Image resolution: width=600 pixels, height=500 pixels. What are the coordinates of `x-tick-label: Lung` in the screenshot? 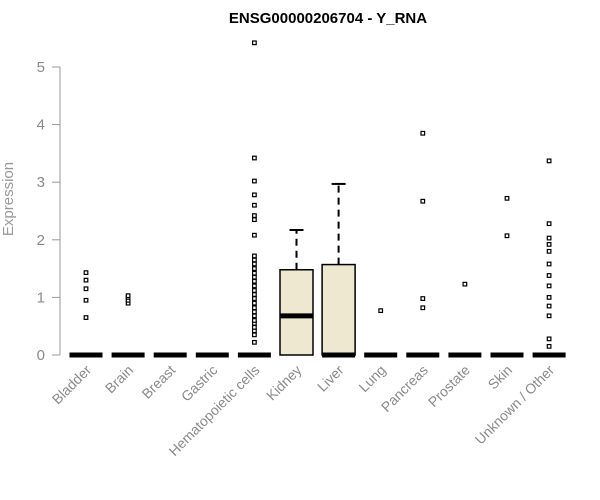 It's located at (371, 378).